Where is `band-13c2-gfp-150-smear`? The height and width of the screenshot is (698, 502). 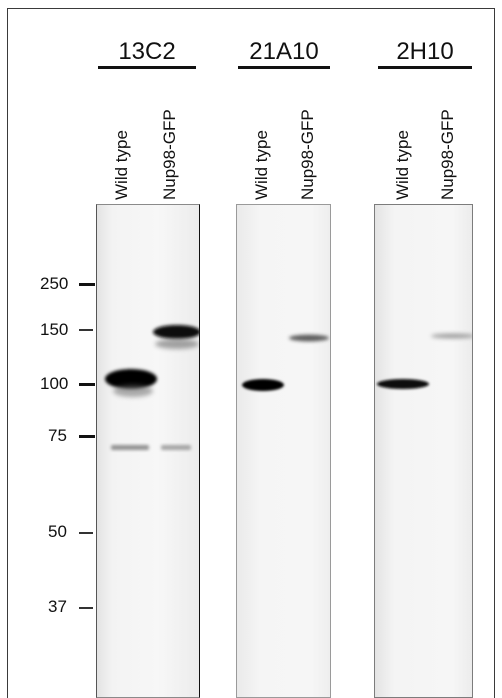 band-13c2-gfp-150-smear is located at coordinates (177, 344).